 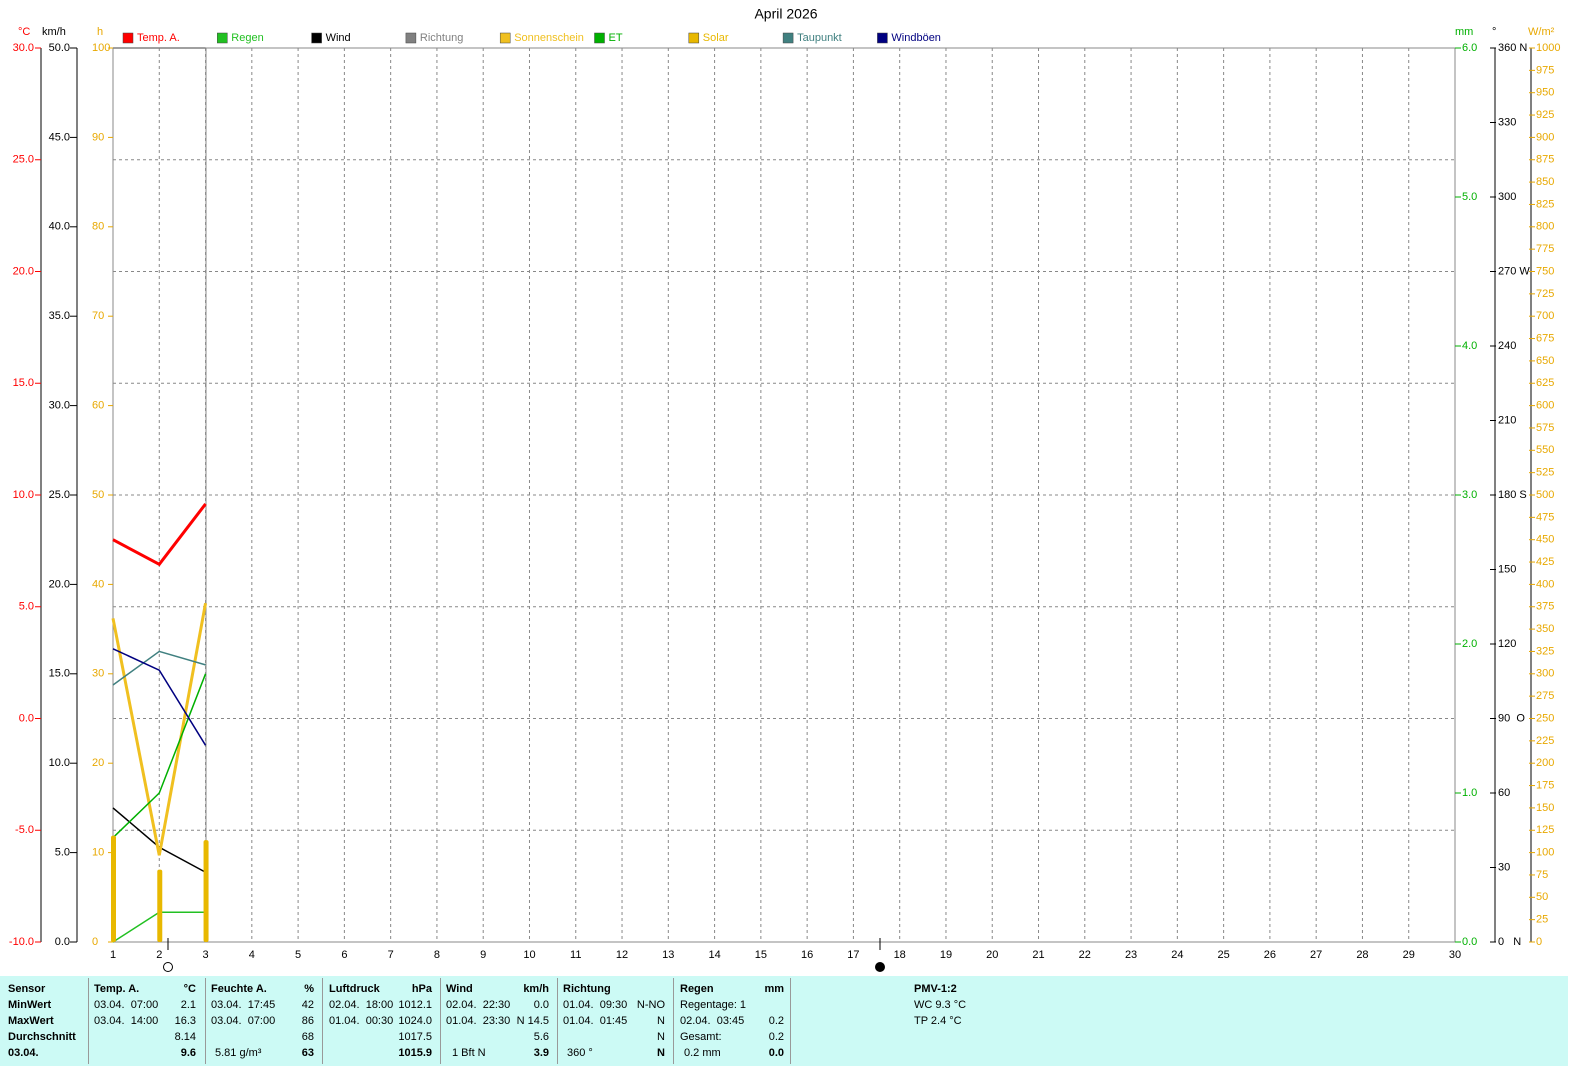 I want to click on table-cell: 1 Bft N, so click(x=469, y=1053).